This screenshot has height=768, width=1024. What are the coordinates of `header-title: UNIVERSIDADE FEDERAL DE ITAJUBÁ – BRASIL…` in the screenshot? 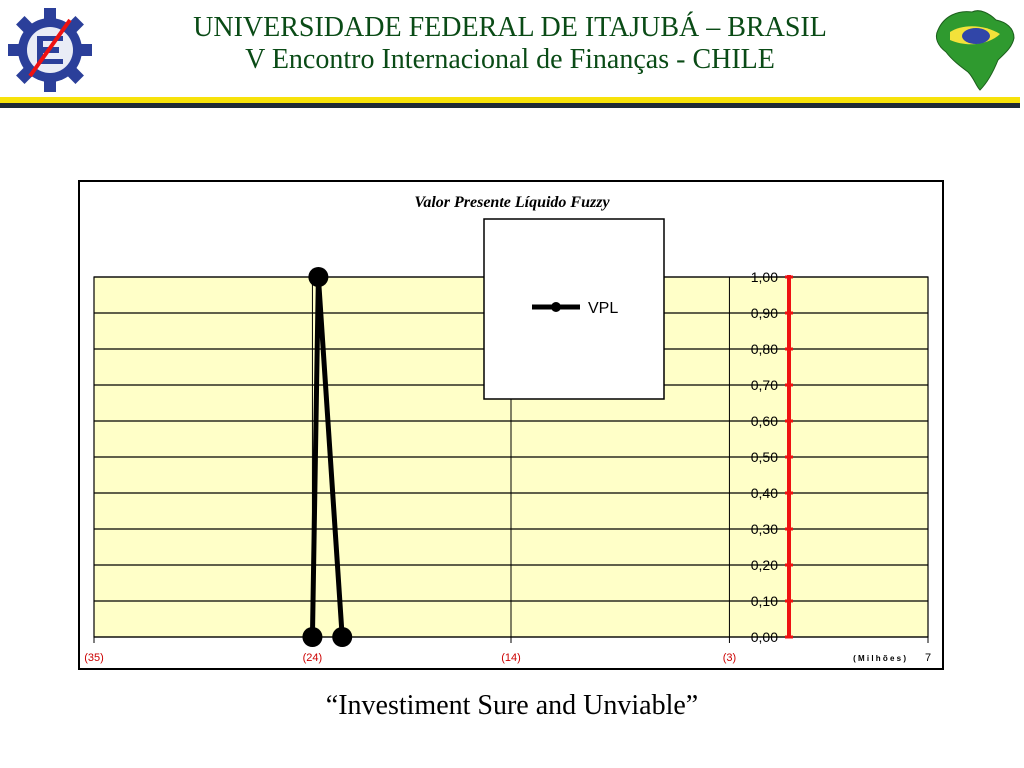 It's located at (510, 44).